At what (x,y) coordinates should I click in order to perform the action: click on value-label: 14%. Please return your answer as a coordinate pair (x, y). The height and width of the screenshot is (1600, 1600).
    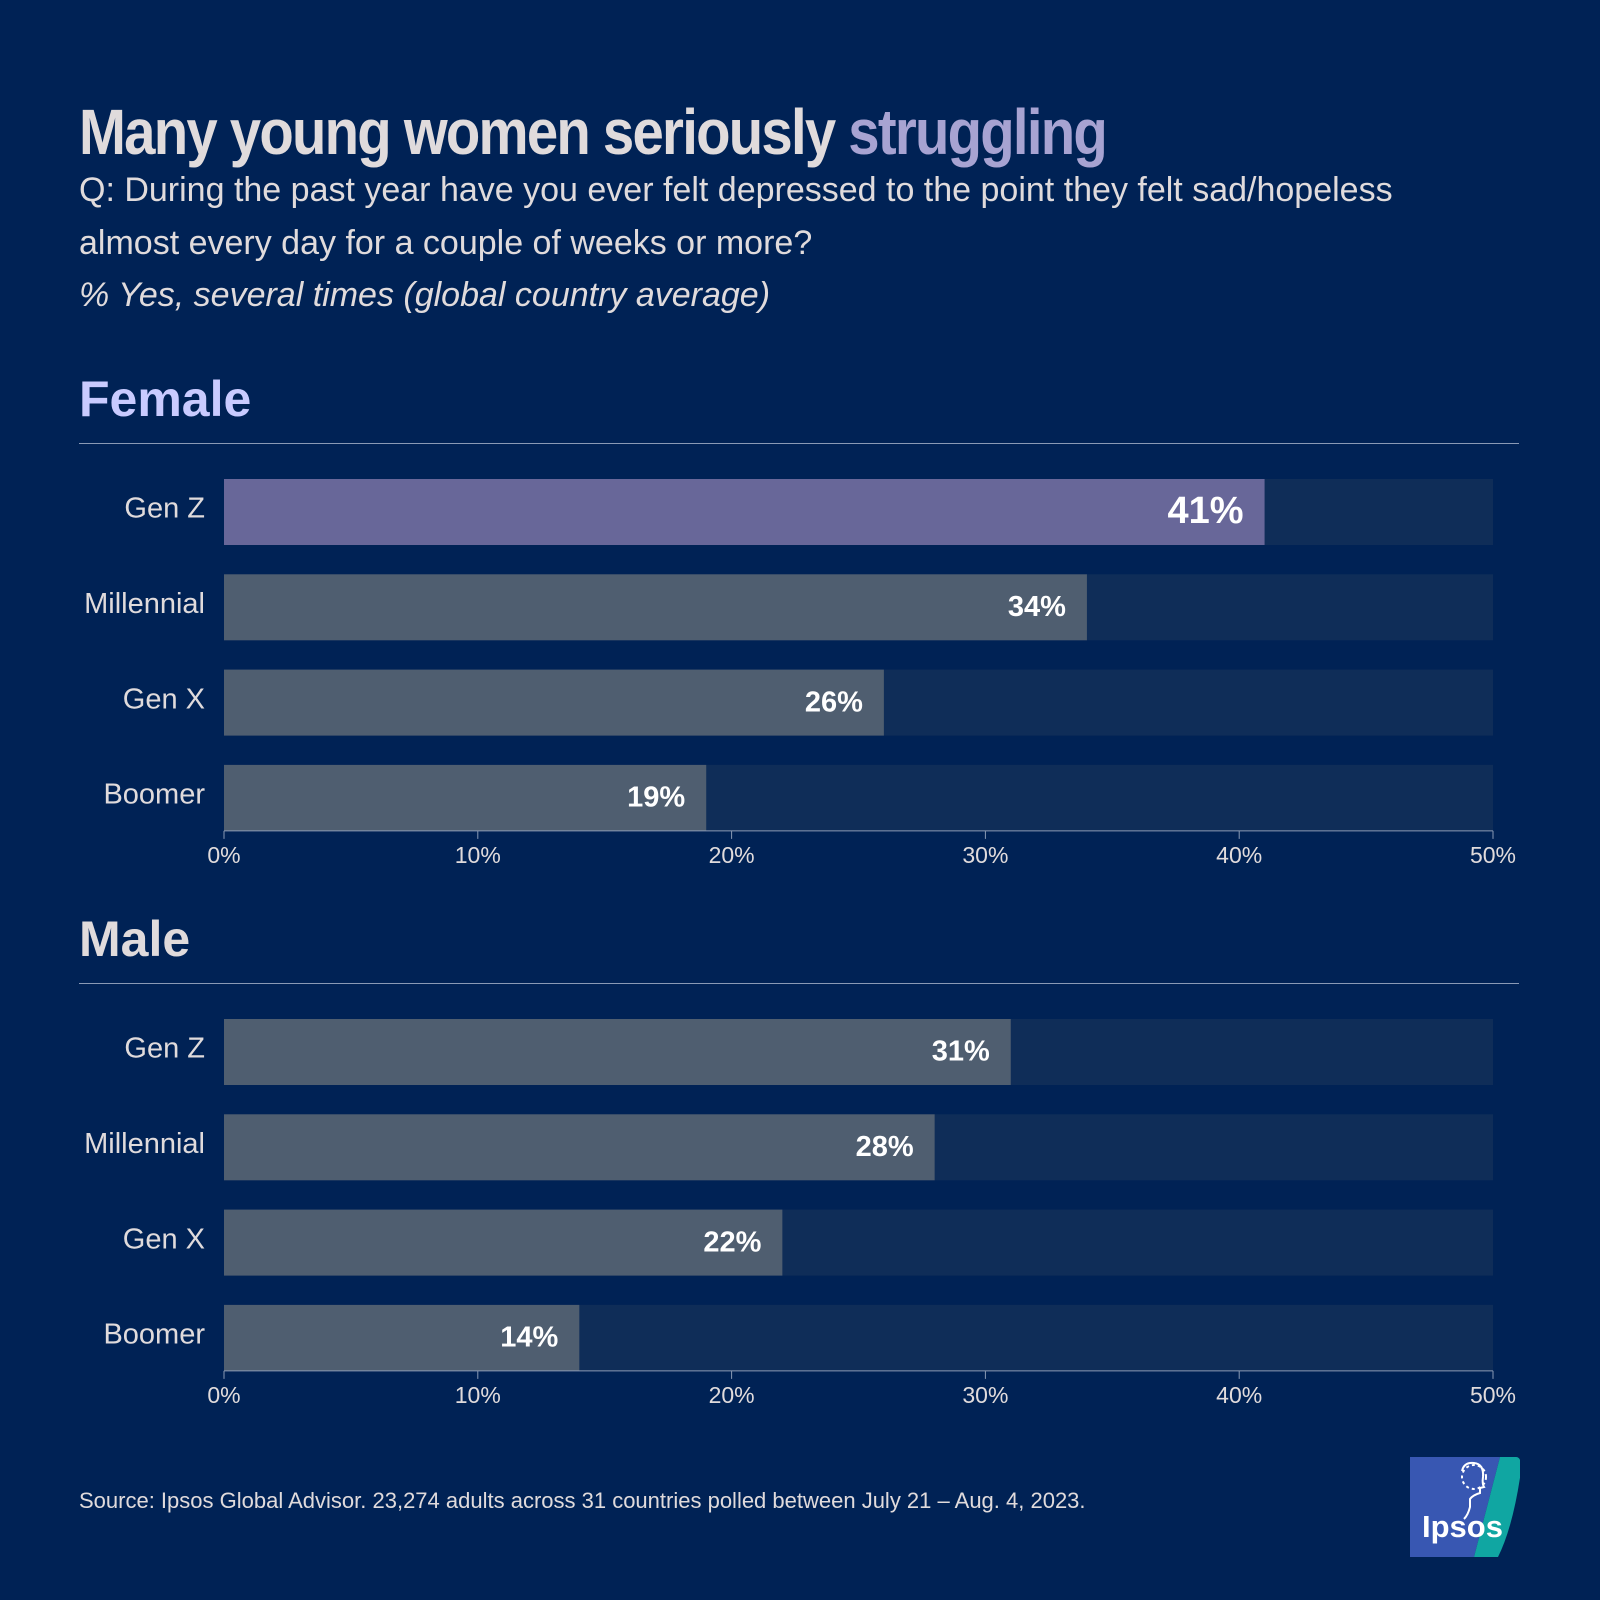
    Looking at the image, I should click on (529, 1338).